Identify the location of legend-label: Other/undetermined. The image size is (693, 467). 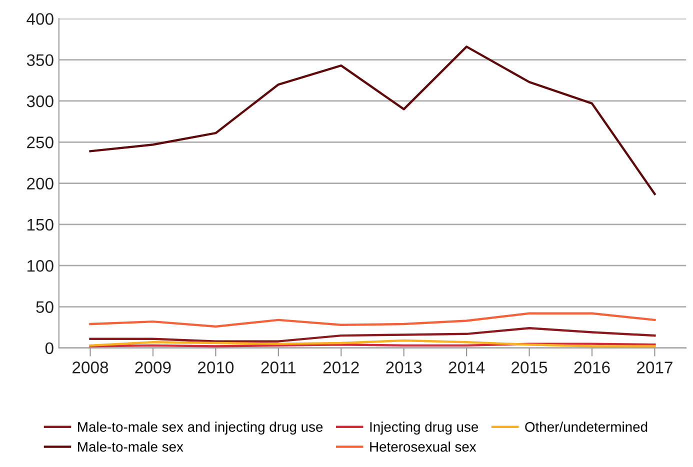
(586, 427).